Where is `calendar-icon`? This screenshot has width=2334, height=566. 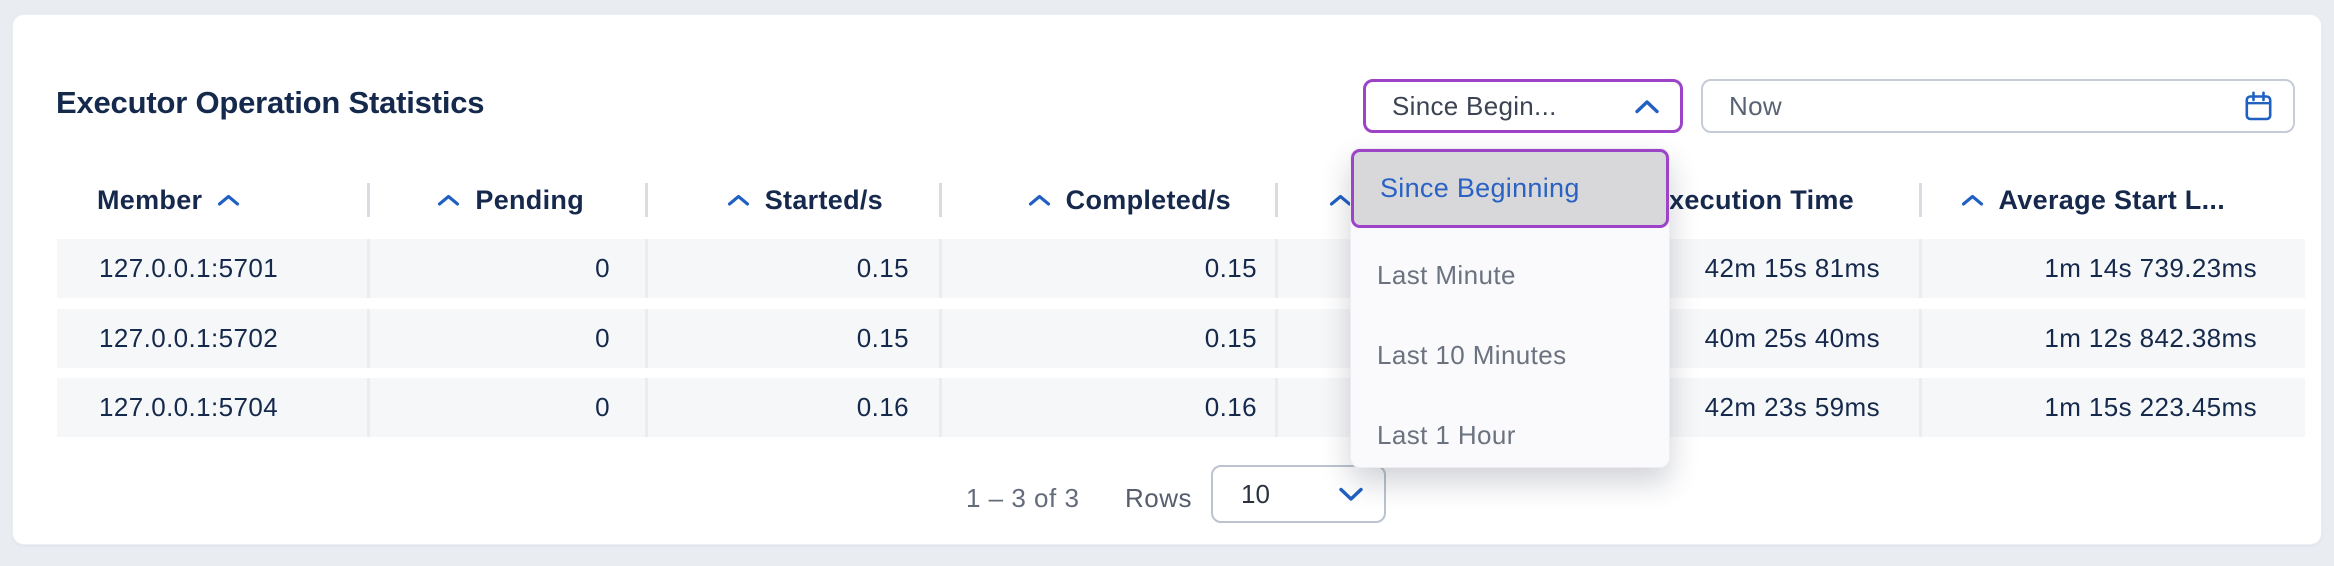 calendar-icon is located at coordinates (2258, 106).